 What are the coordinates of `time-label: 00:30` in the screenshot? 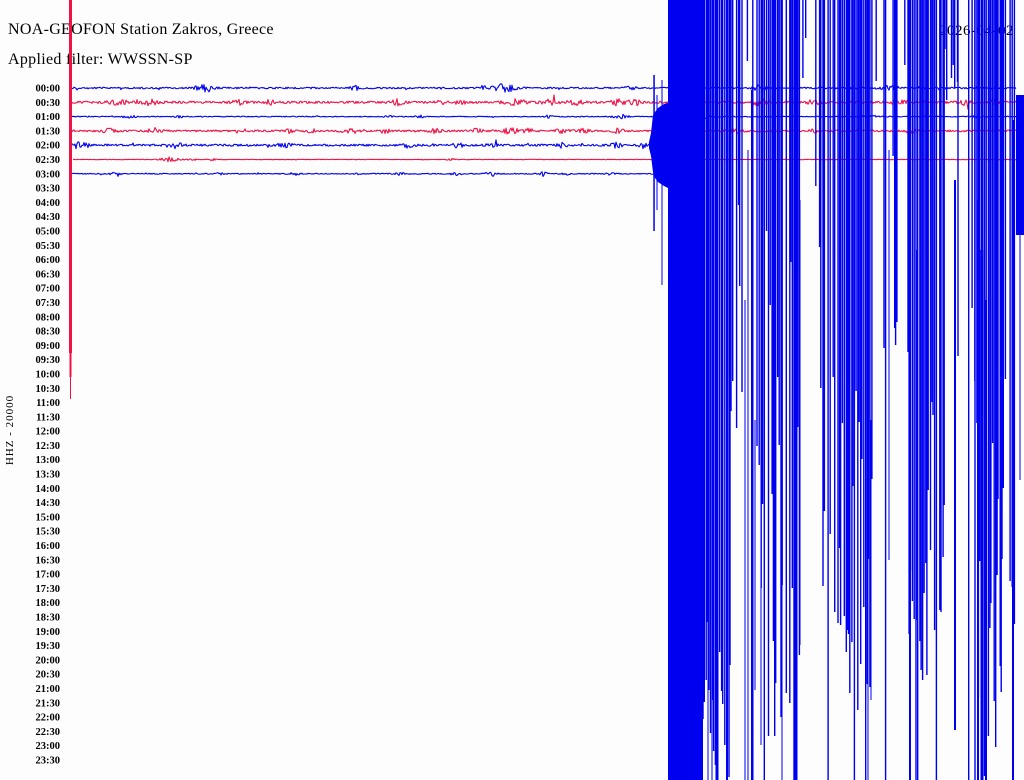 It's located at (48, 103).